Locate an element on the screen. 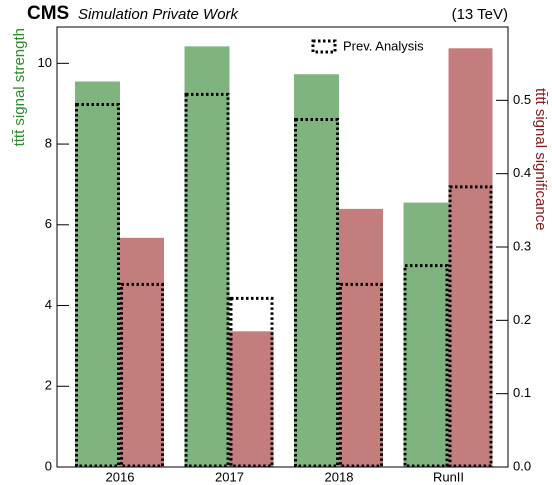  y-tick-label: 0 is located at coordinates (48, 465).